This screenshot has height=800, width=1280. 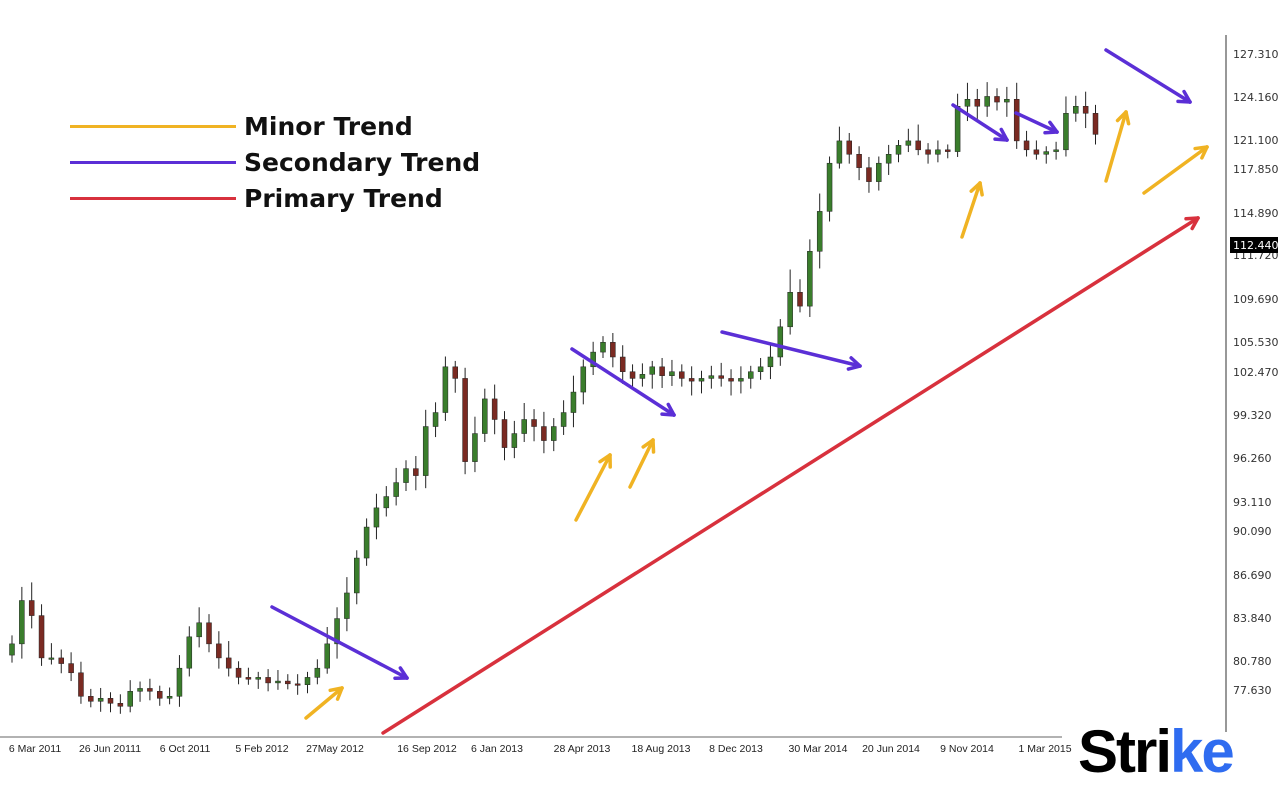 I want to click on y-tick-label: 77.630, so click(x=1252, y=690).